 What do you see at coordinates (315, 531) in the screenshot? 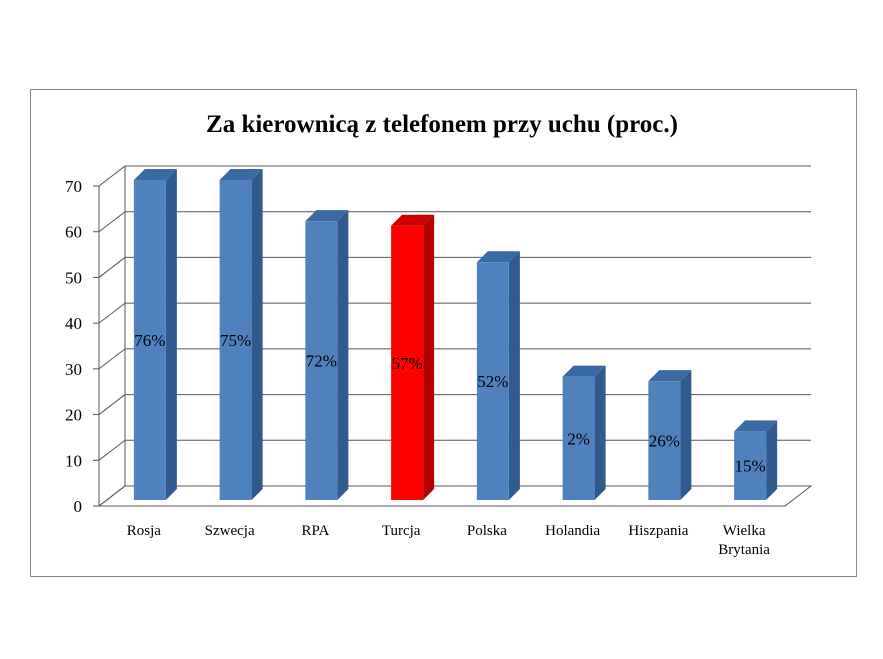
I see `x-tick-label-2: RPA` at bounding box center [315, 531].